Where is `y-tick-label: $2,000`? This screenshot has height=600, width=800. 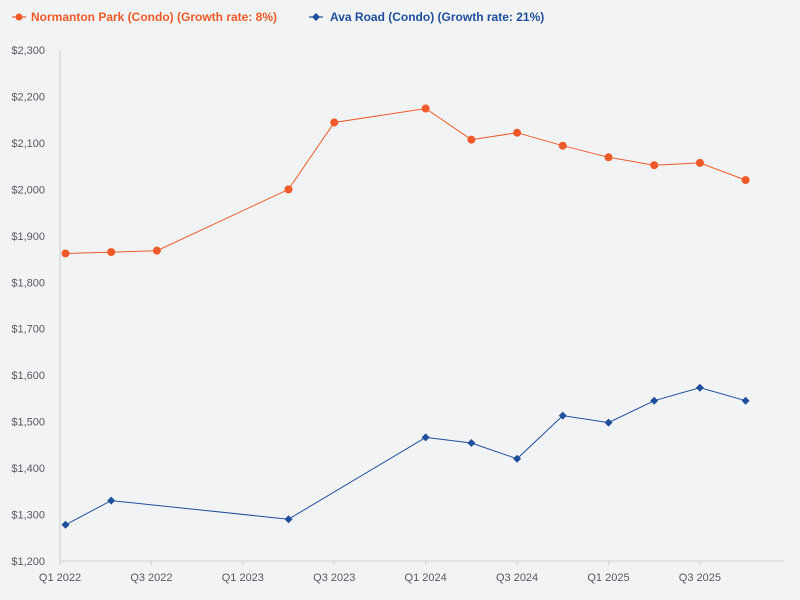 y-tick-label: $2,000 is located at coordinates (28, 190).